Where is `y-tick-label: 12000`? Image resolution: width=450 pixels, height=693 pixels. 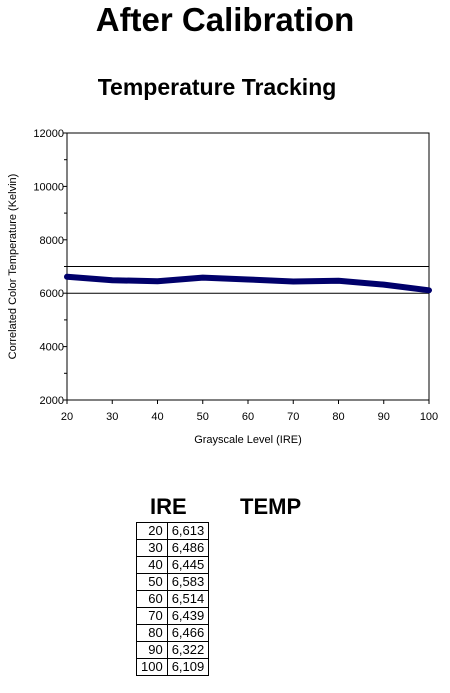 y-tick-label: 12000 is located at coordinates (48, 134).